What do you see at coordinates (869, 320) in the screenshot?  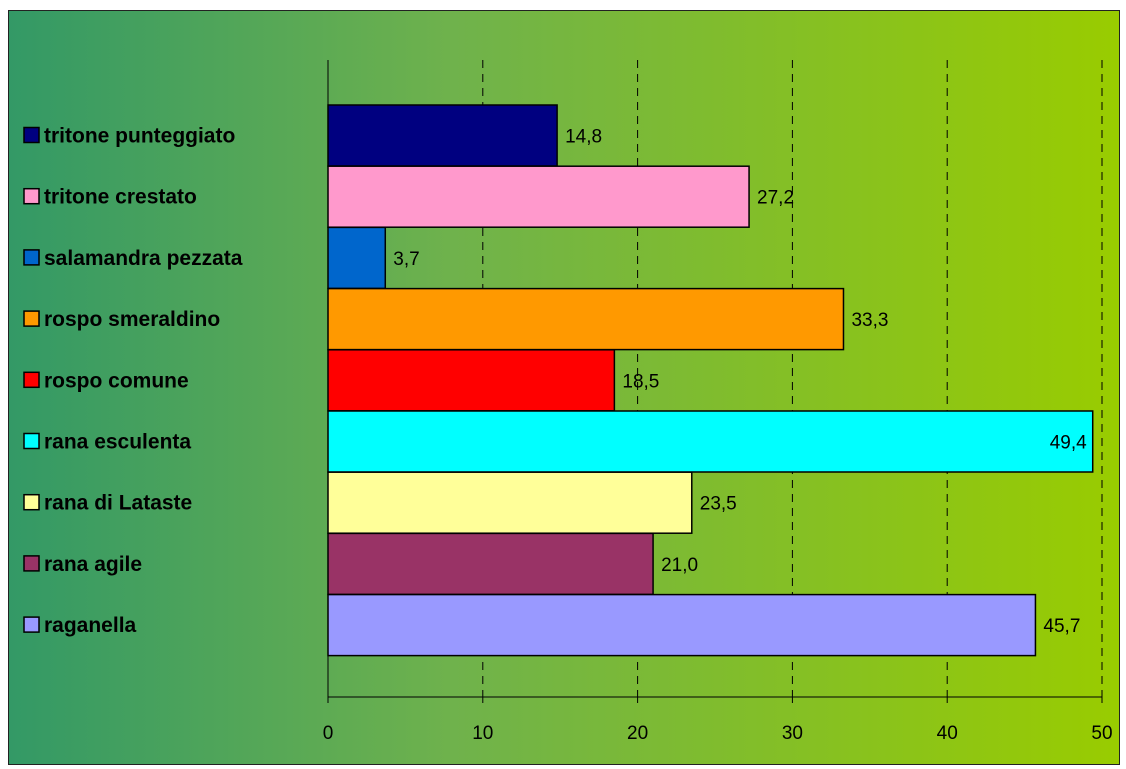 I see `data-label: 33,3` at bounding box center [869, 320].